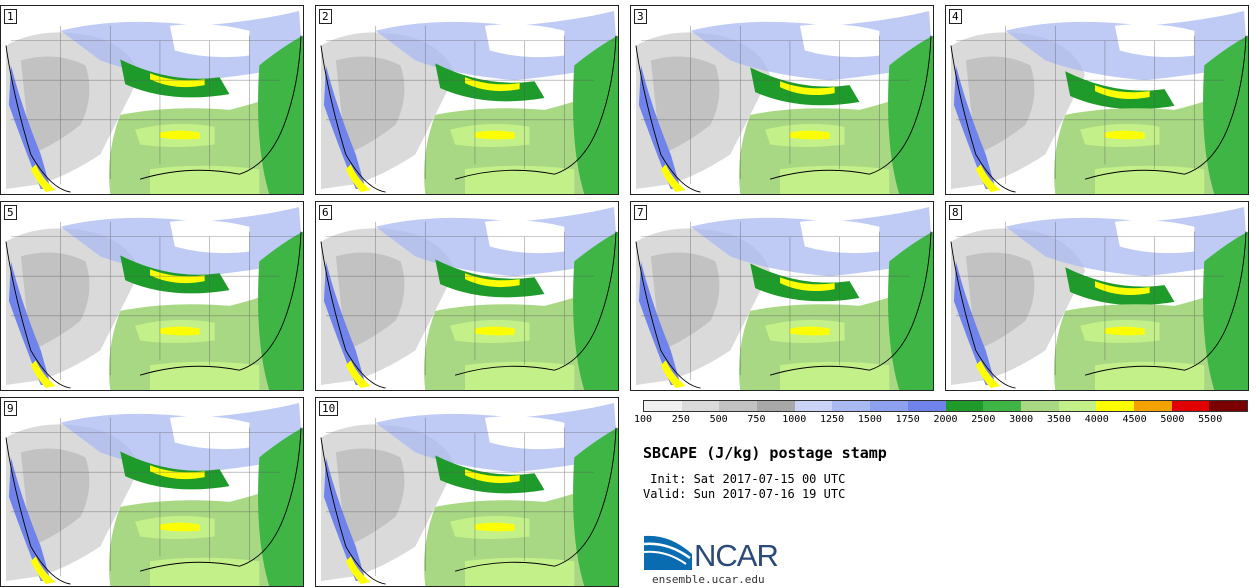 This screenshot has height=588, width=1260. I want to click on ncar-logo-text: NCAR, so click(736, 555).